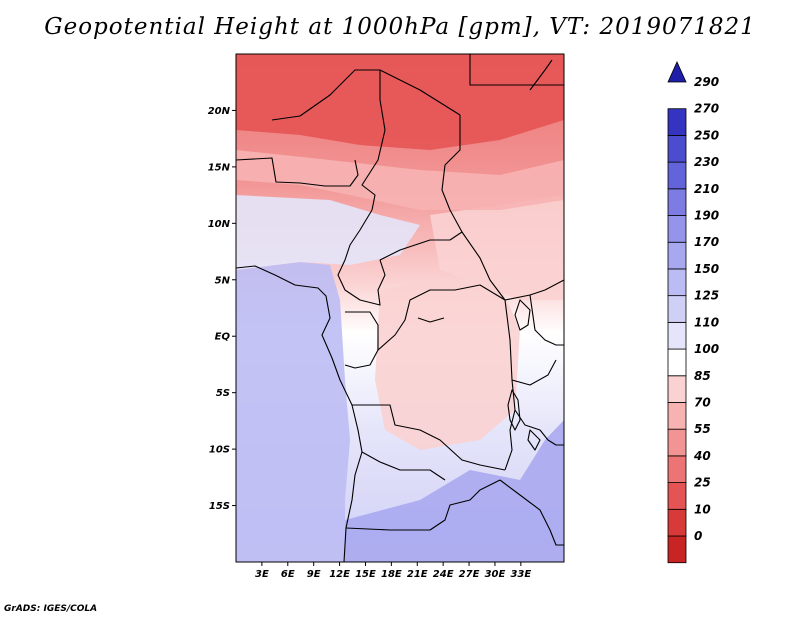 This screenshot has width=800, height=618. I want to click on x-axis: 3E 6E 9E 12E 15E 18E 21E 24E 27E 30E 33E, so click(393, 571).